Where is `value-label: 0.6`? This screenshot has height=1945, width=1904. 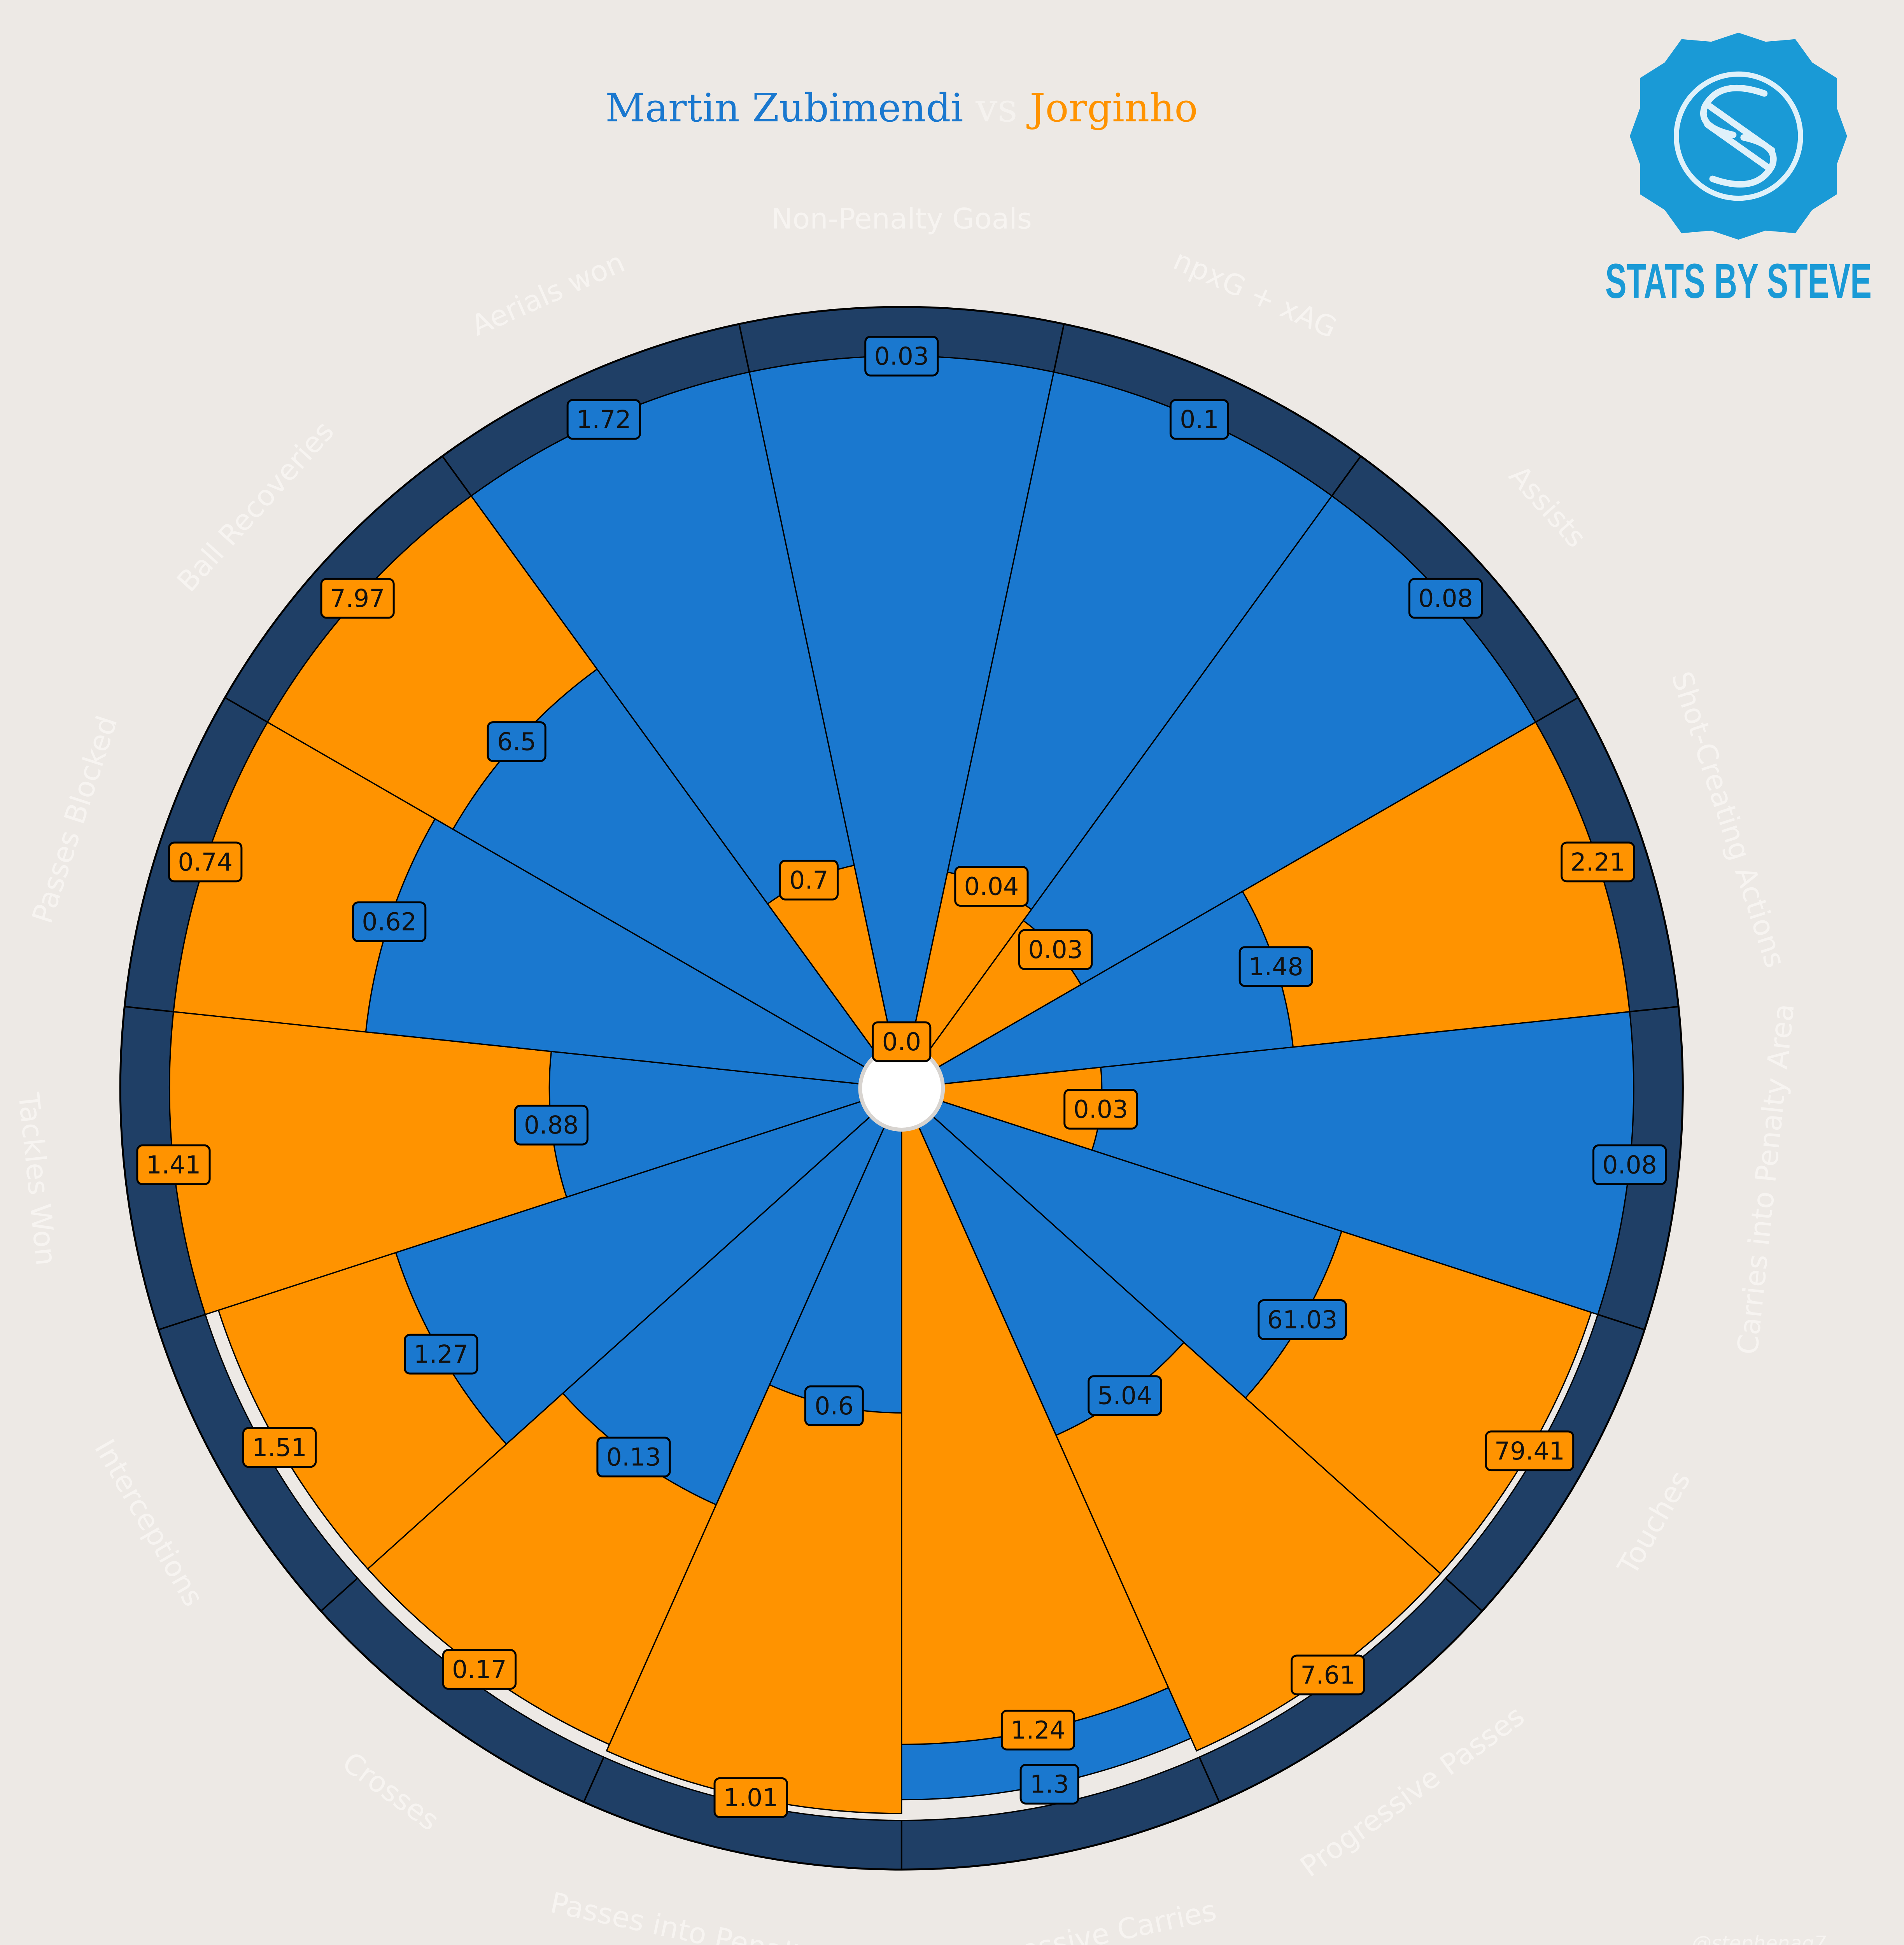
value-label: 0.6 is located at coordinates (834, 1405).